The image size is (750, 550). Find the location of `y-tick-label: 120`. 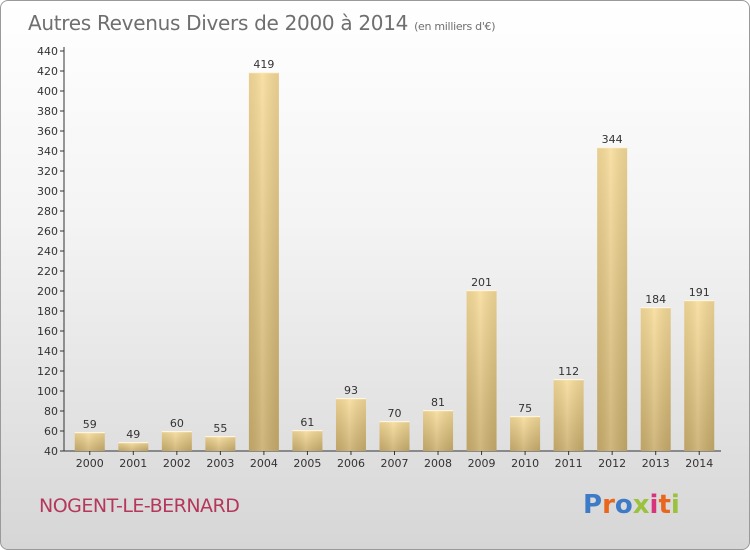

y-tick-label: 120 is located at coordinates (47, 371).